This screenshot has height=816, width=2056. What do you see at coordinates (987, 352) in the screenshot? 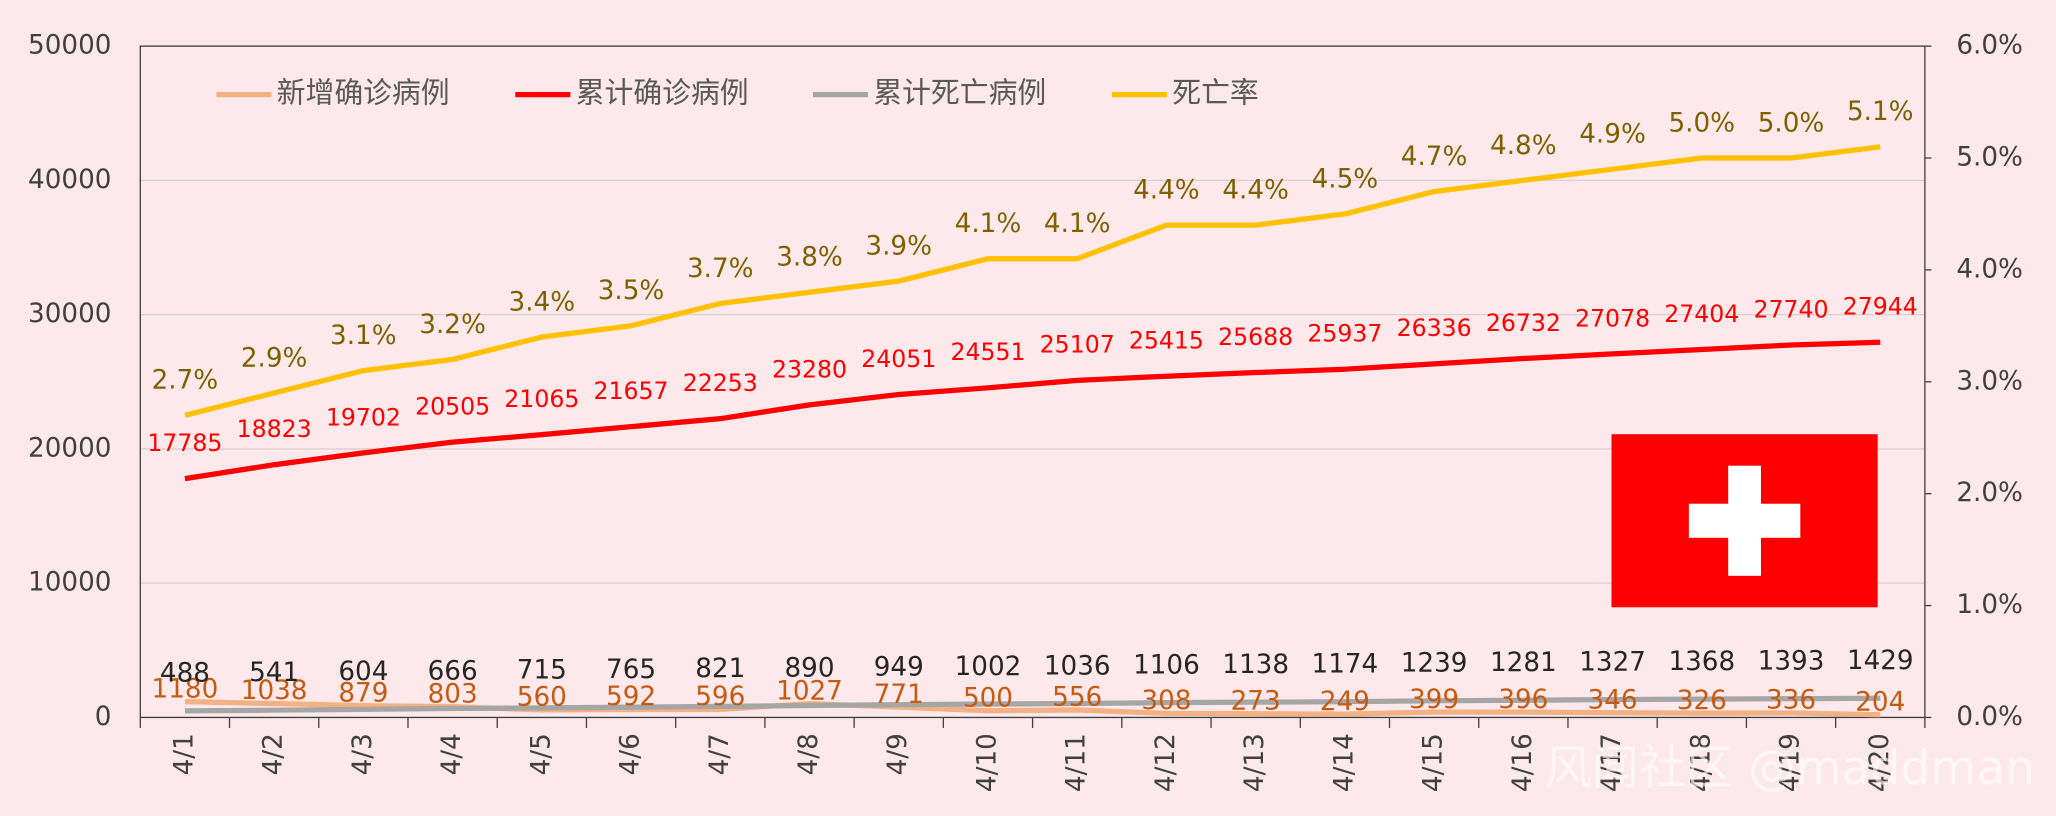
I see `data-label: 24551` at bounding box center [987, 352].